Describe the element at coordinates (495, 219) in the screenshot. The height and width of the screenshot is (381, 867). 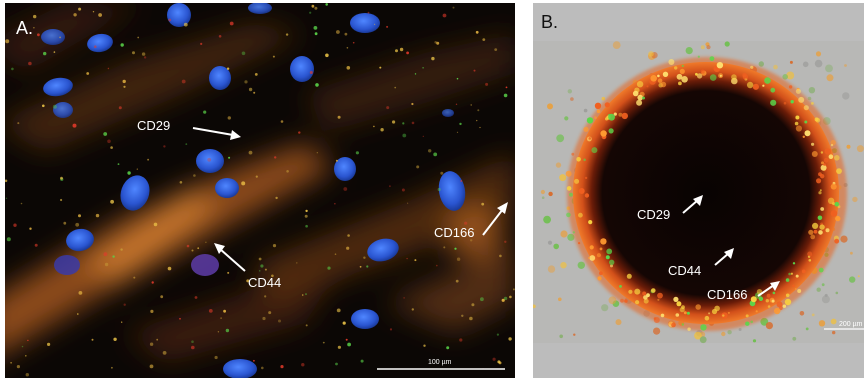
I see `cd166-arrow` at that location.